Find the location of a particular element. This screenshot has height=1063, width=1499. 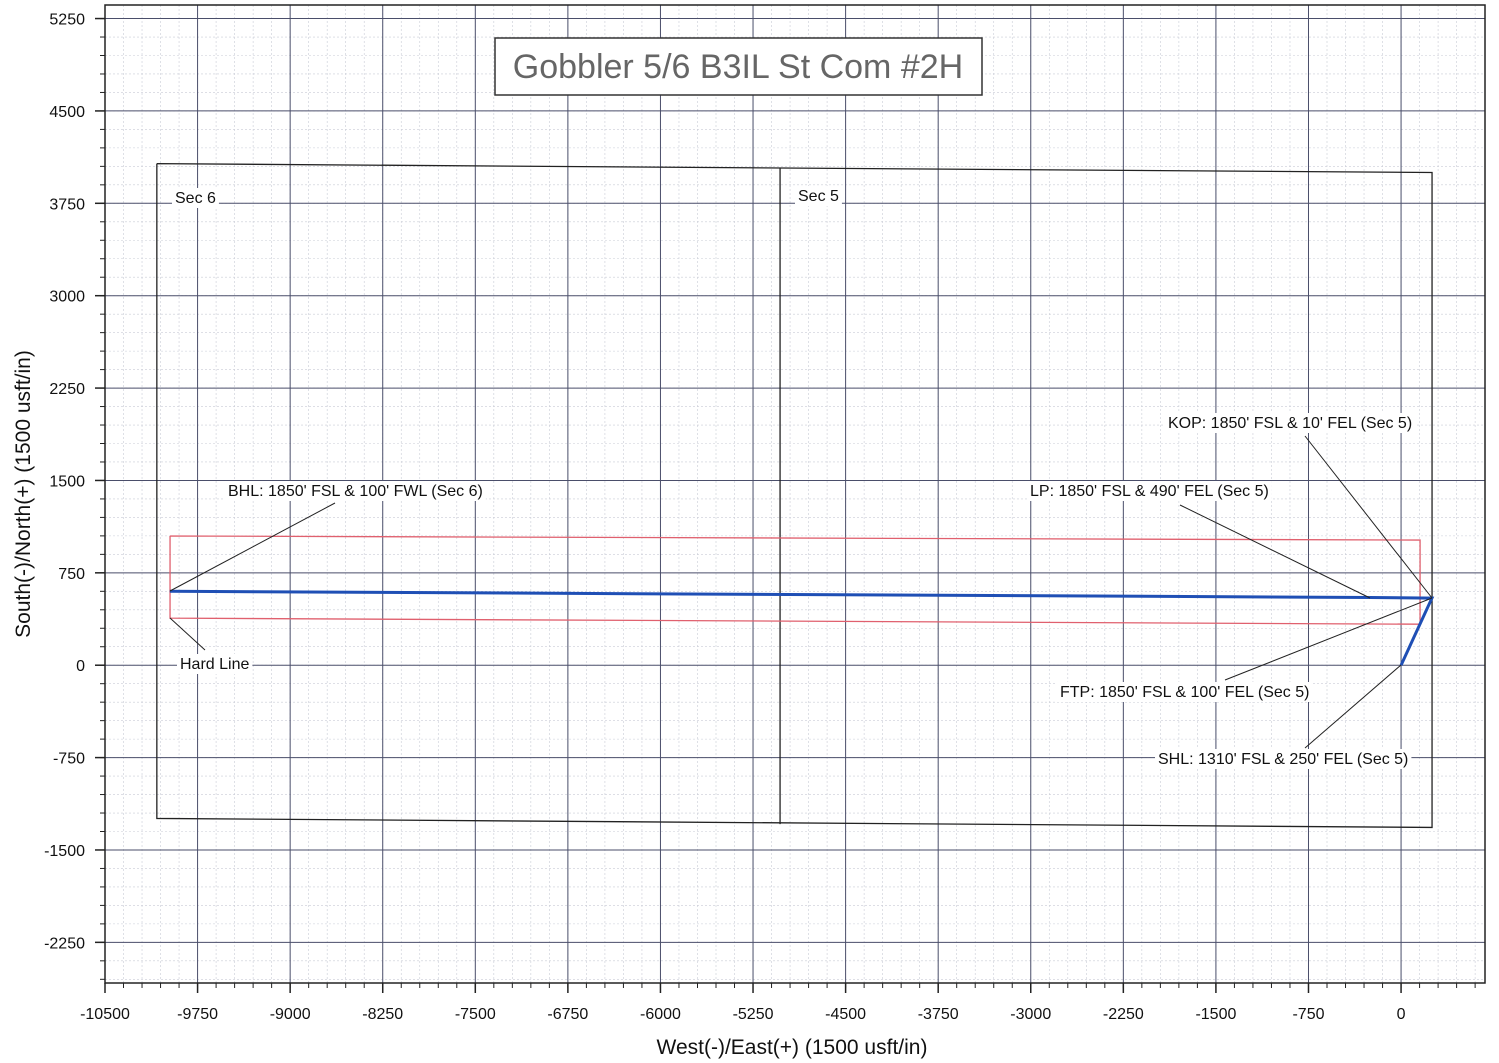

x-tick-label: -2250 is located at coordinates (1123, 1014).